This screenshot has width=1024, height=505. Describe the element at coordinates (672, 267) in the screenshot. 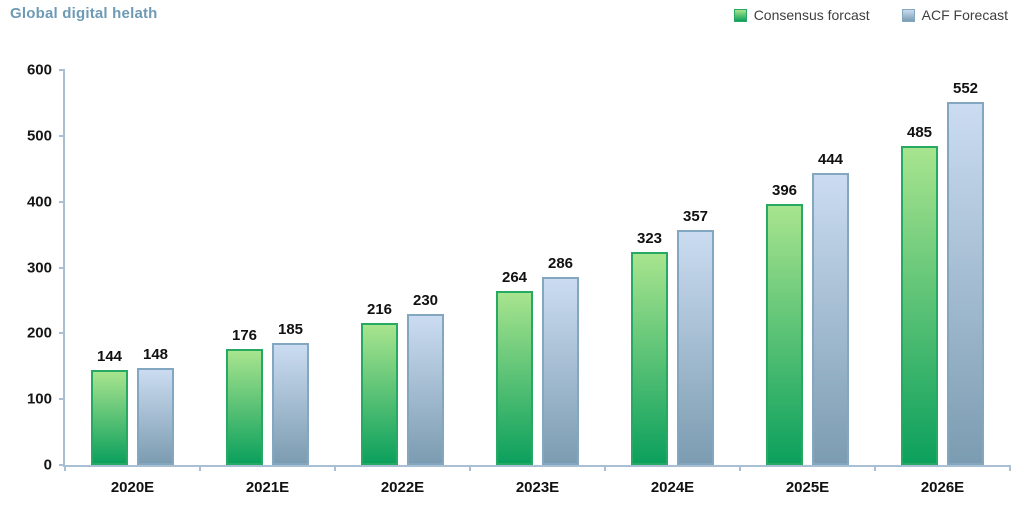

I see `bar-group-2024e: 323 357` at that location.